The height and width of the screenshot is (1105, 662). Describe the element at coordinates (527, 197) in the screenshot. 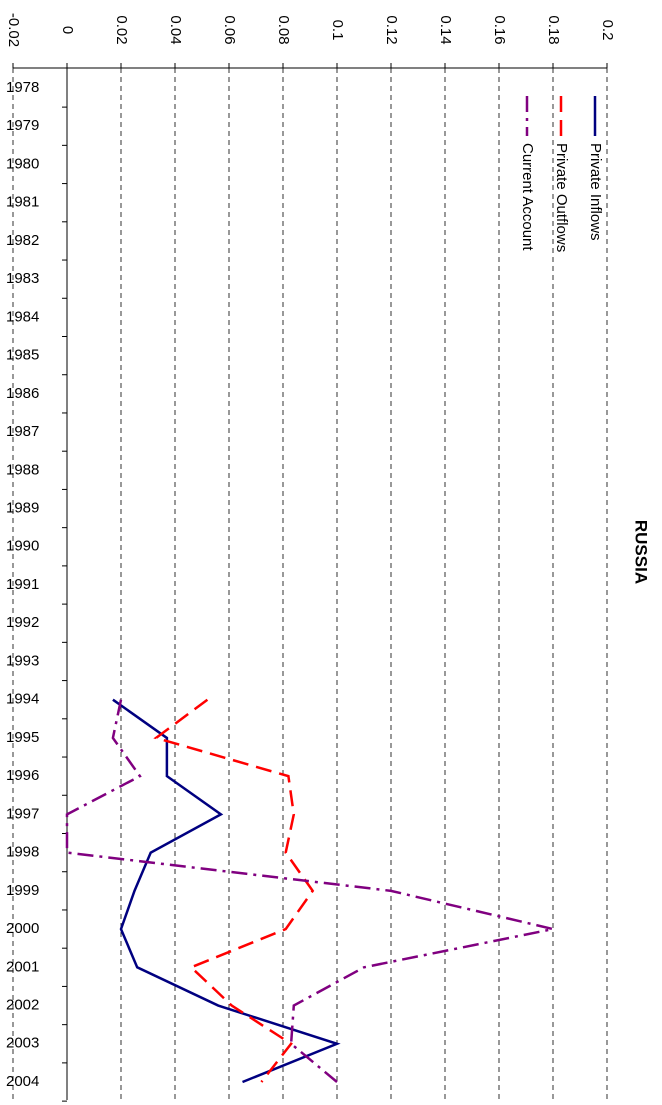

I see `legend-label: Current Account` at that location.